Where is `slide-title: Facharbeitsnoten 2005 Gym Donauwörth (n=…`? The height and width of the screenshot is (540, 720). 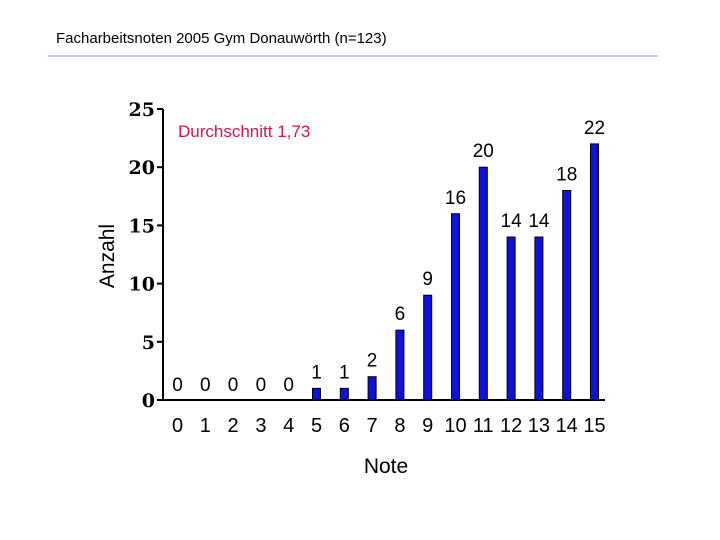
slide-title: Facharbeitsnoten 2005 Gym Donauwörth (n=… is located at coordinates (221, 38).